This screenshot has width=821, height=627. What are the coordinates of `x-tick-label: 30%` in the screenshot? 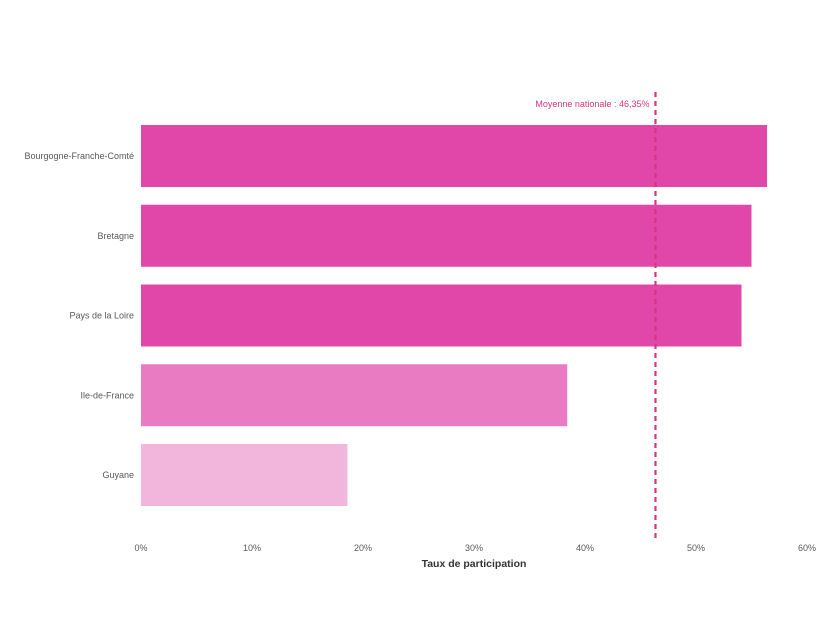 It's located at (474, 548).